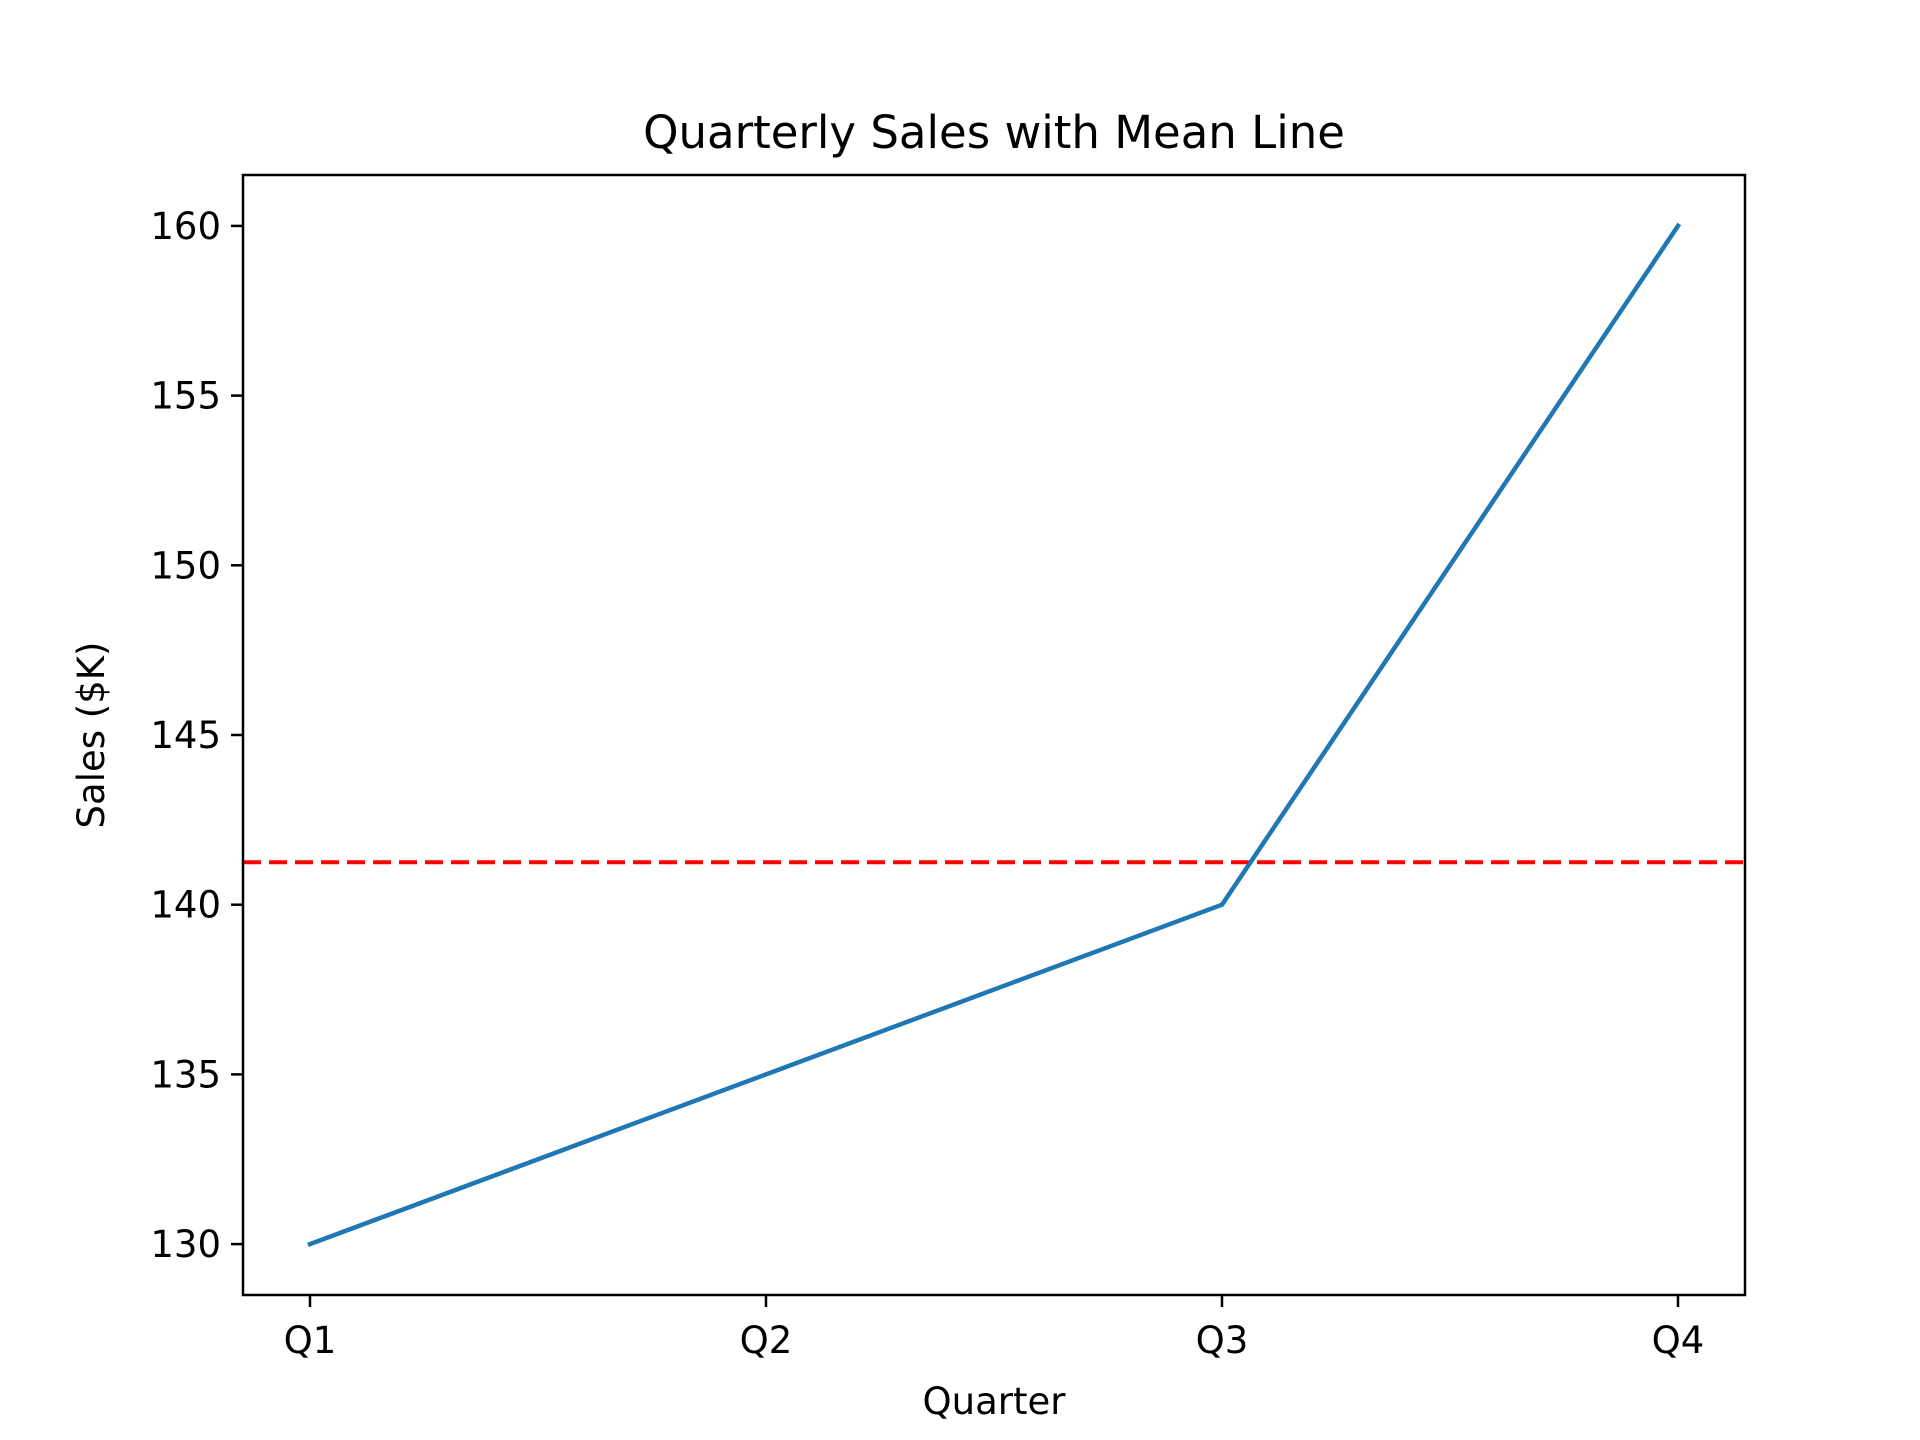 The height and width of the screenshot is (1440, 1920). I want to click on y-tick-label: 160, so click(185, 226).